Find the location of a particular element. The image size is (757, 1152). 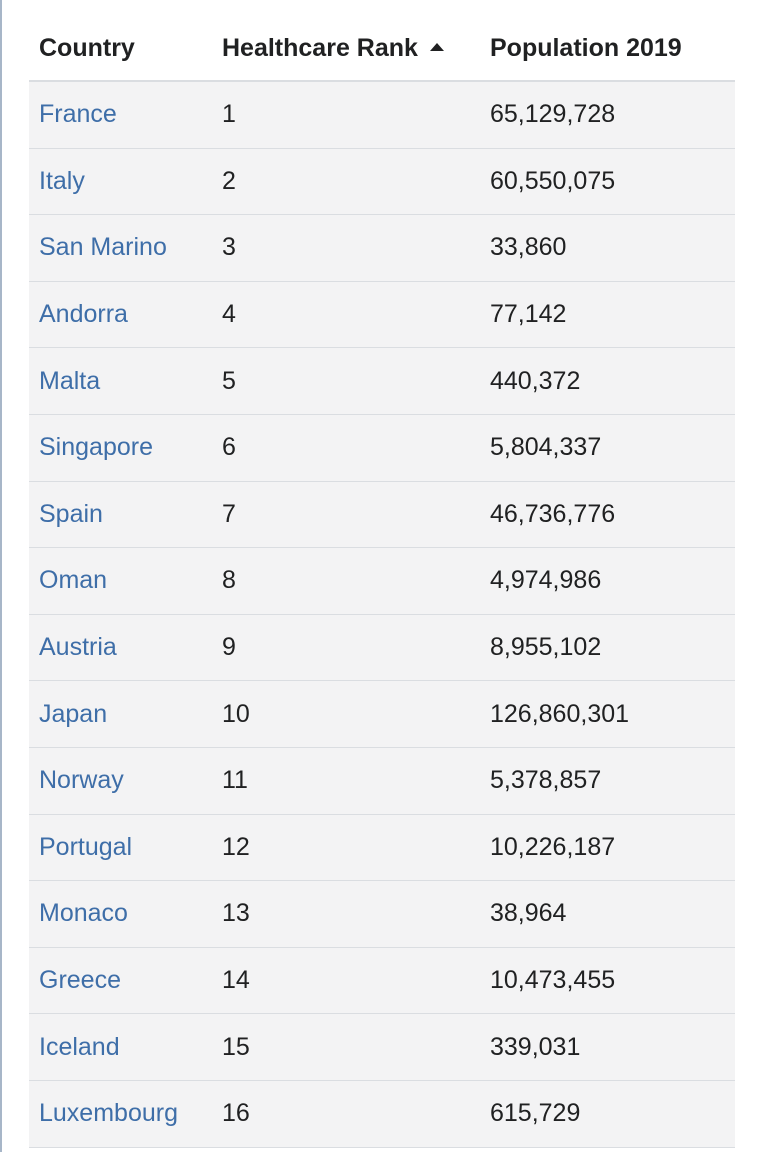

cell-population: 440,372 is located at coordinates (535, 380).